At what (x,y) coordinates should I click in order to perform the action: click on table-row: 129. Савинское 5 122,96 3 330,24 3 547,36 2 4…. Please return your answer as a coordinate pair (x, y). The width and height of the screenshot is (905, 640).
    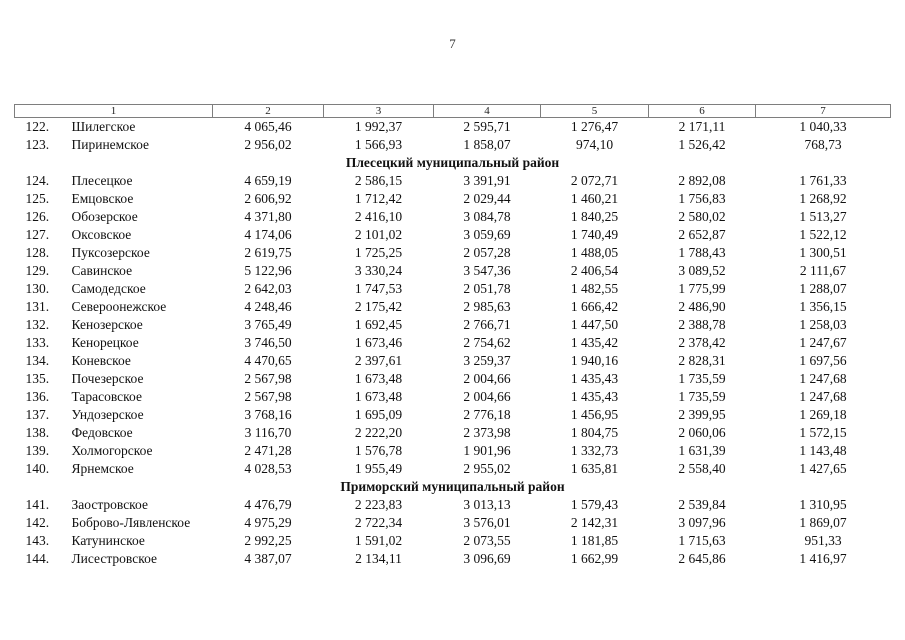
    Looking at the image, I should click on (453, 271).